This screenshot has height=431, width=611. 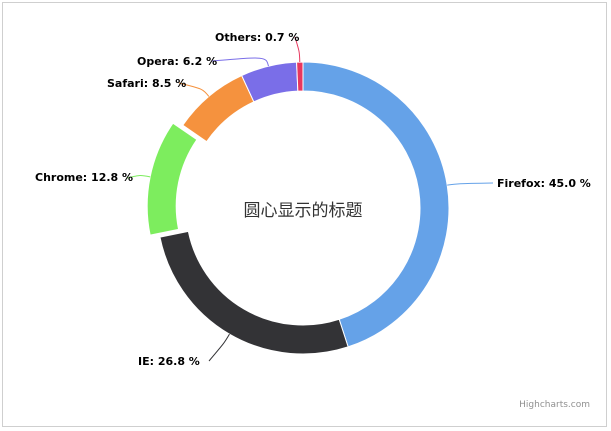 I want to click on data-label-others: Others: 0.7 %, so click(x=257, y=37).